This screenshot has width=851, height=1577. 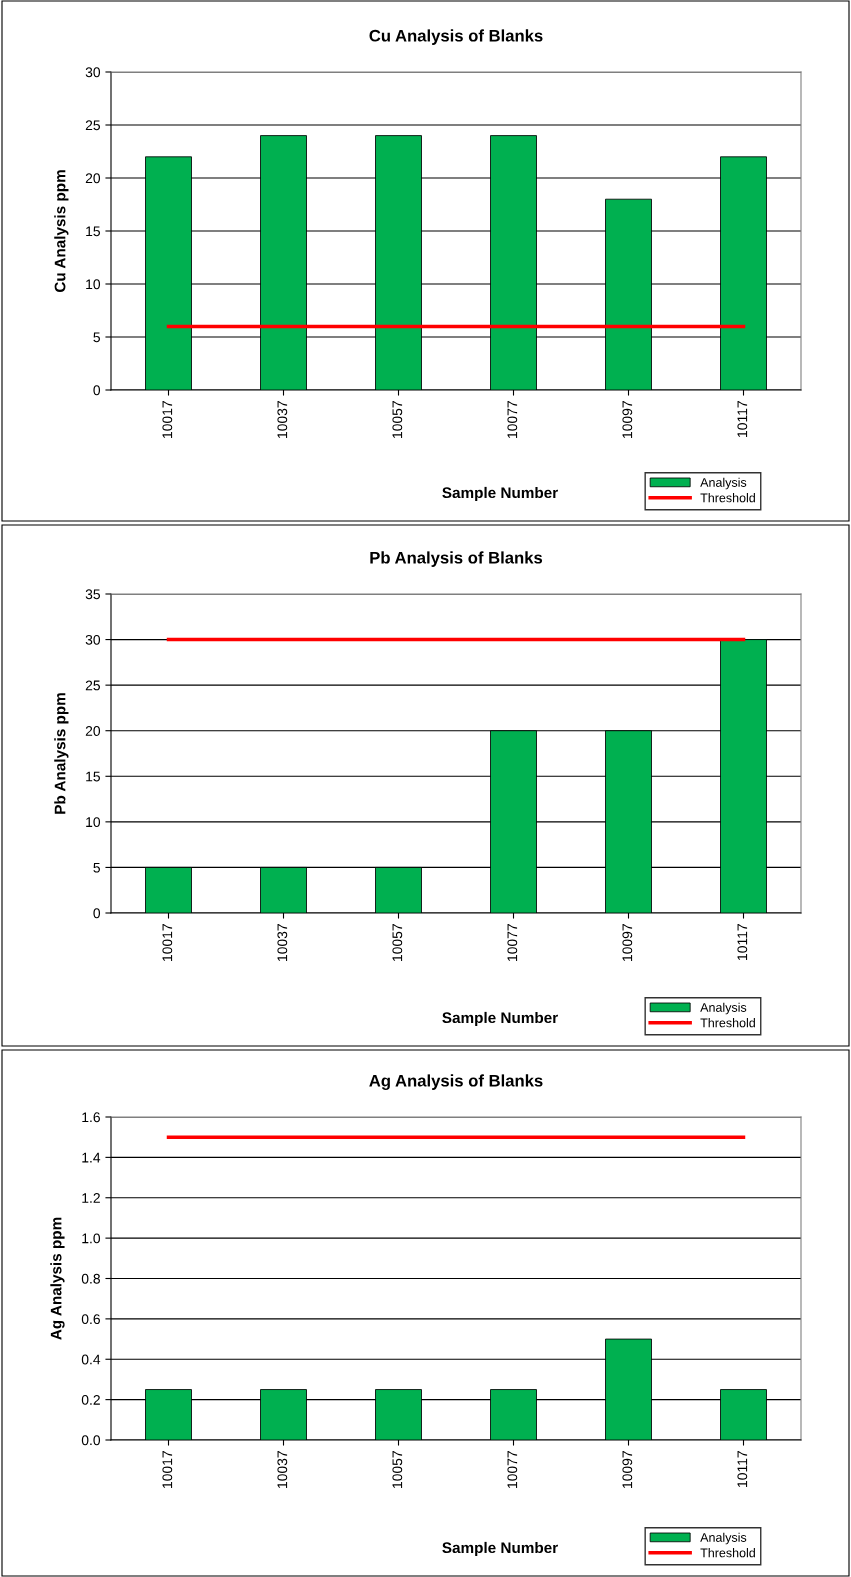 What do you see at coordinates (90, 1319) in the screenshot?
I see `y-tick-label: 0.6` at bounding box center [90, 1319].